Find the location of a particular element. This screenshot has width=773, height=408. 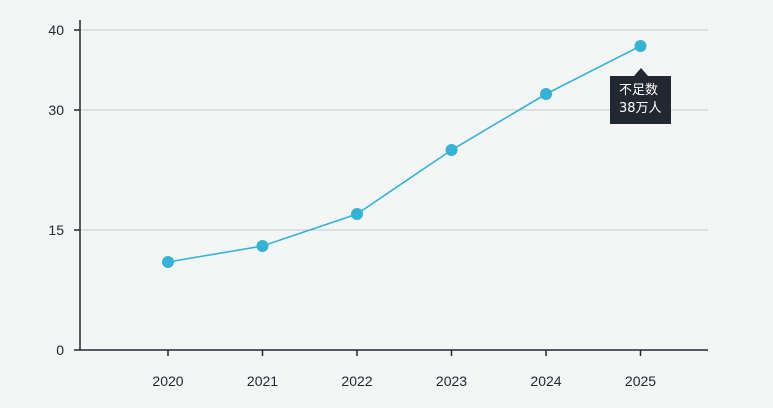

y-tick-label: 15 is located at coordinates (56, 230).